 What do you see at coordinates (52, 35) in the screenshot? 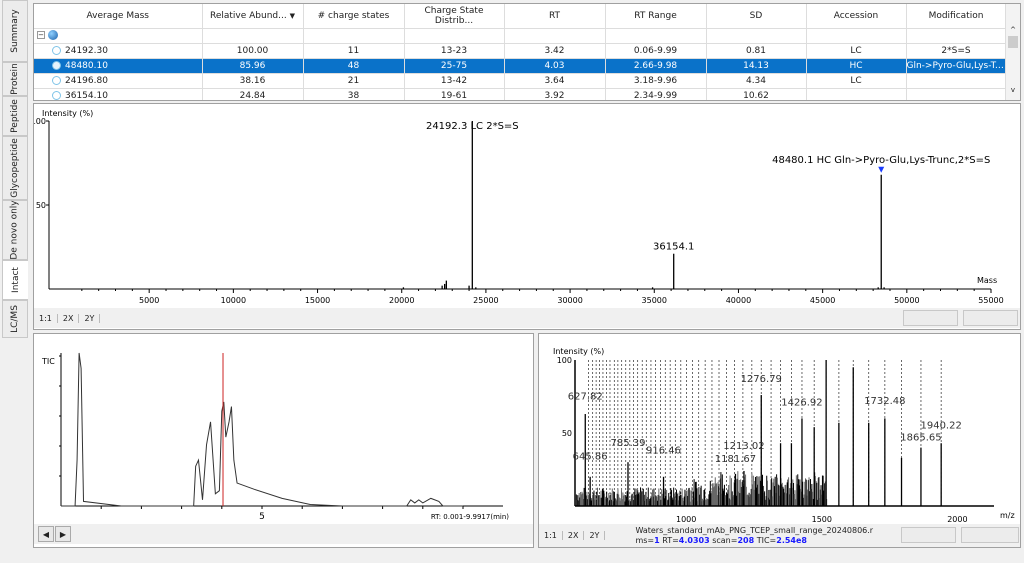
I see `globe-icon` at bounding box center [52, 35].